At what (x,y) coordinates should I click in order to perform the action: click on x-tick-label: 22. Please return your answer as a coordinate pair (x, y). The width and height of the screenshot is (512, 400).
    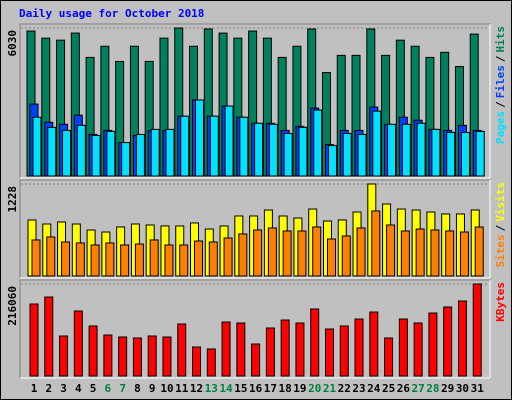
    Looking at the image, I should click on (344, 388).